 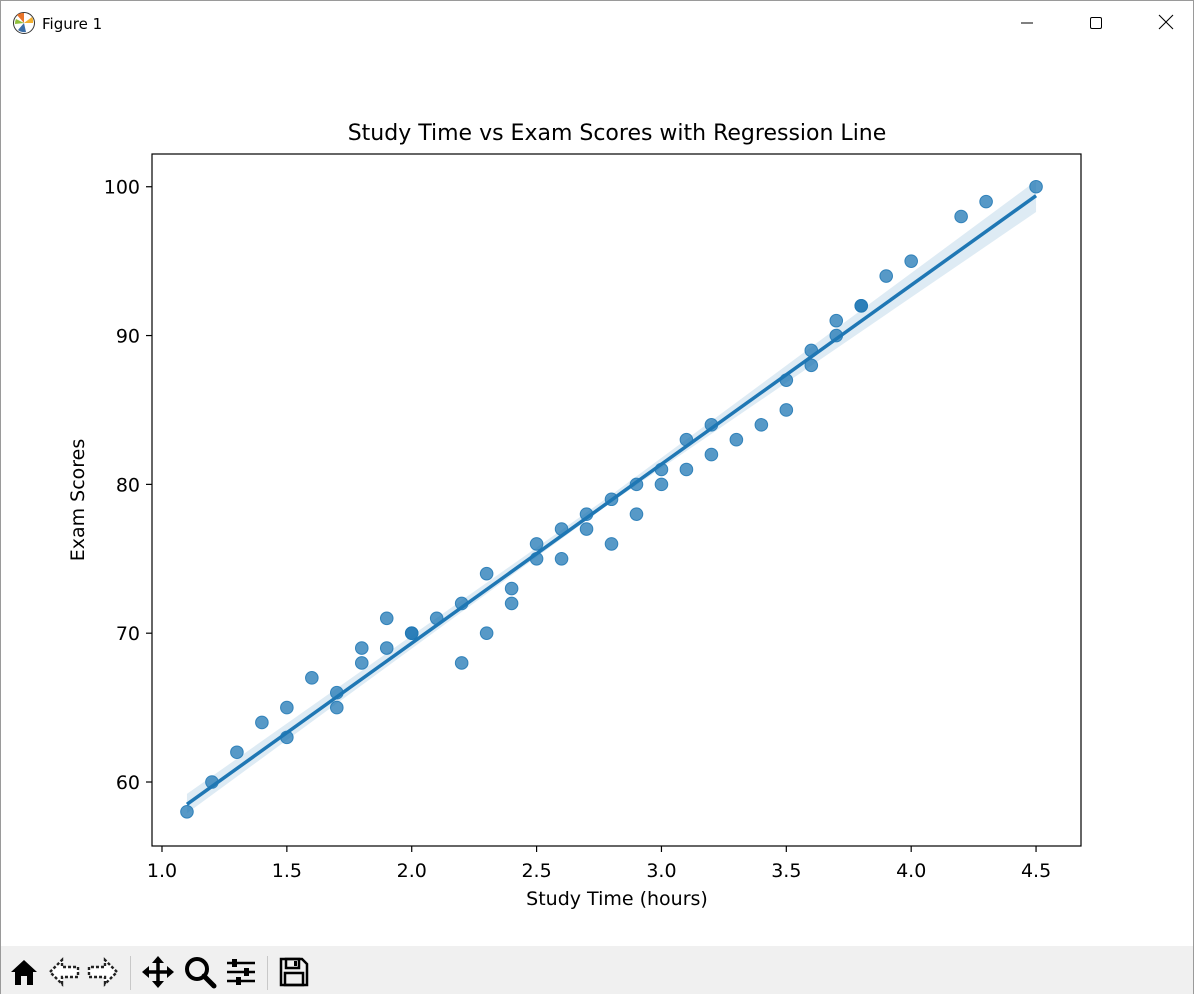 What do you see at coordinates (617, 899) in the screenshot?
I see `x-axis-label: Study Time (hours)` at bounding box center [617, 899].